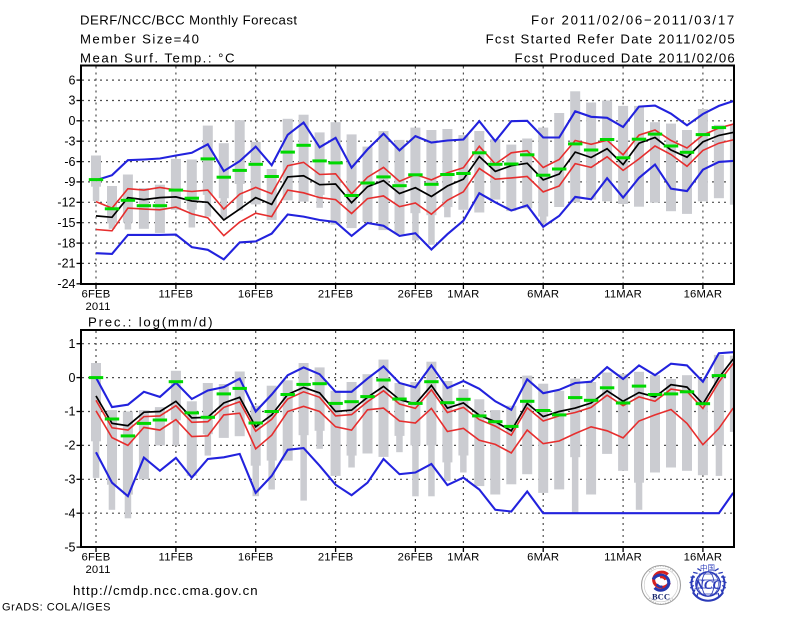 This screenshot has height=618, width=800. I want to click on svg-text: 中国, so click(707, 568).